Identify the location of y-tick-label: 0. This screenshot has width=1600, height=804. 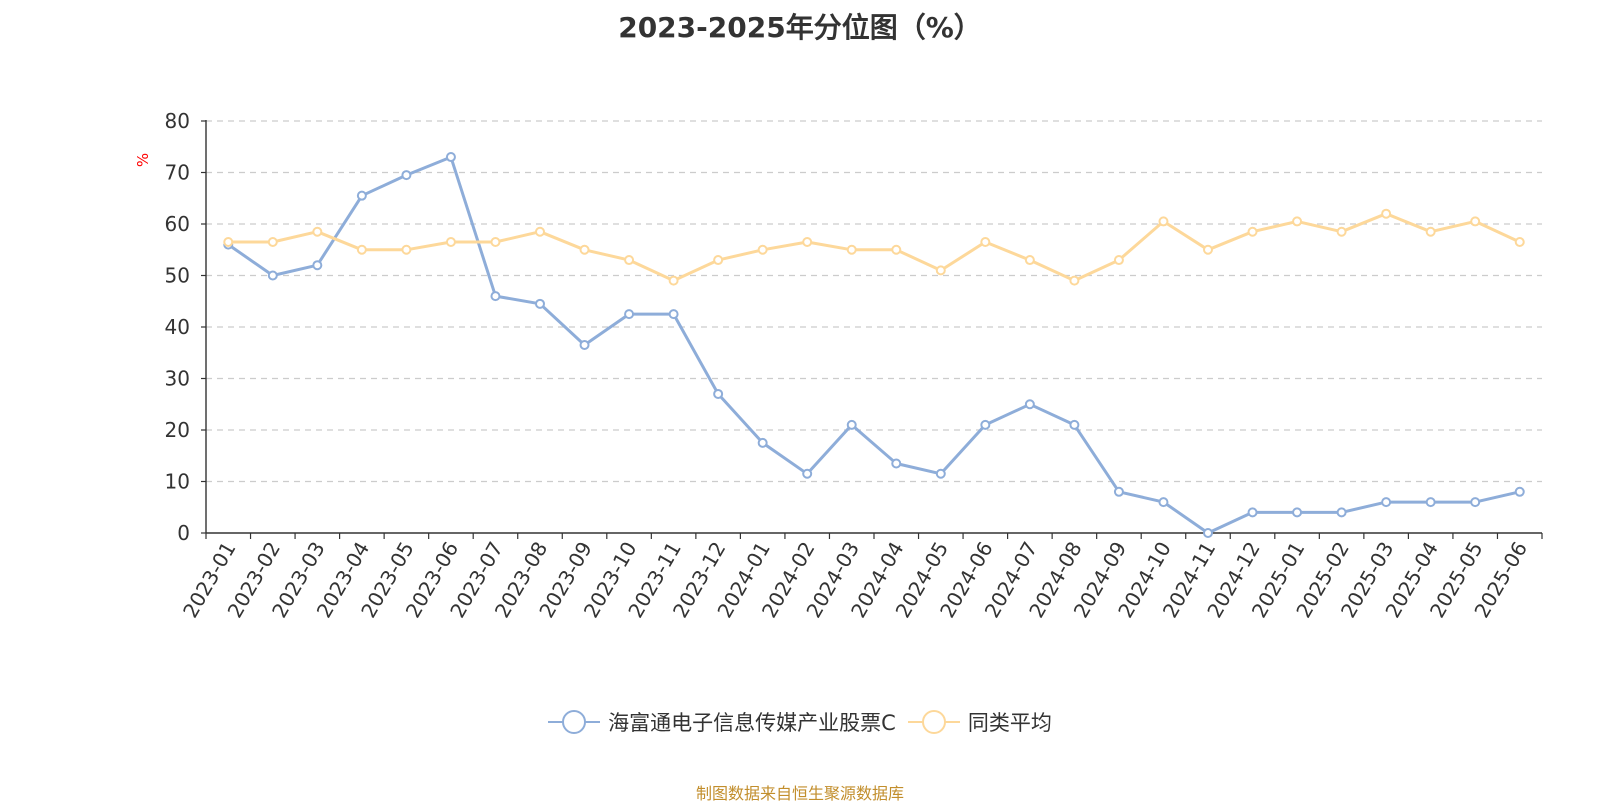
(183, 533).